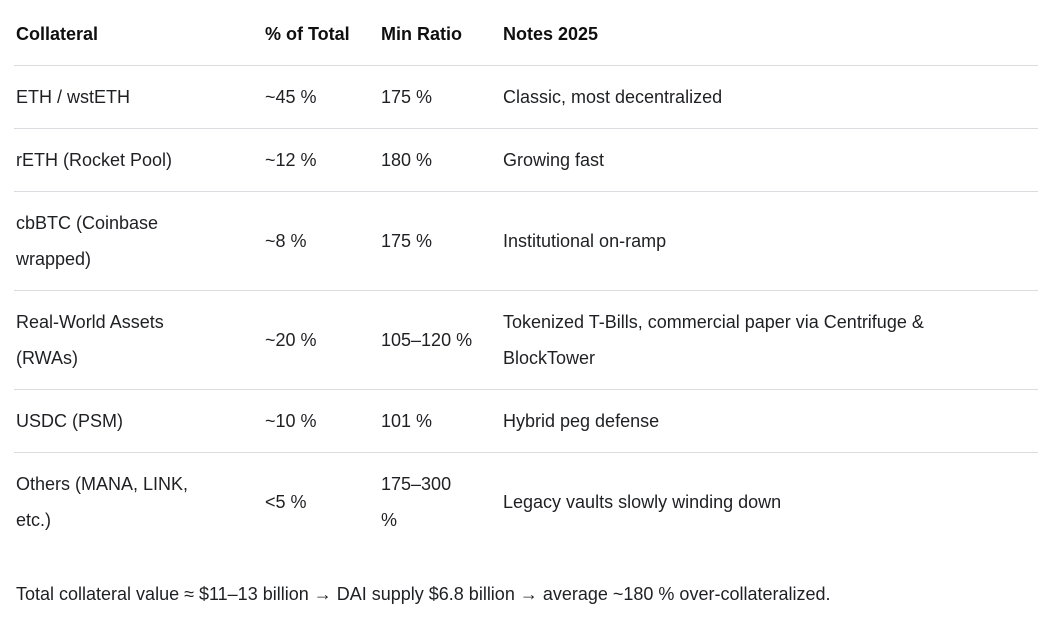 The height and width of the screenshot is (628, 1042). What do you see at coordinates (90, 340) in the screenshot?
I see `cell-collateral: Real-World Assets (RWAs)` at bounding box center [90, 340].